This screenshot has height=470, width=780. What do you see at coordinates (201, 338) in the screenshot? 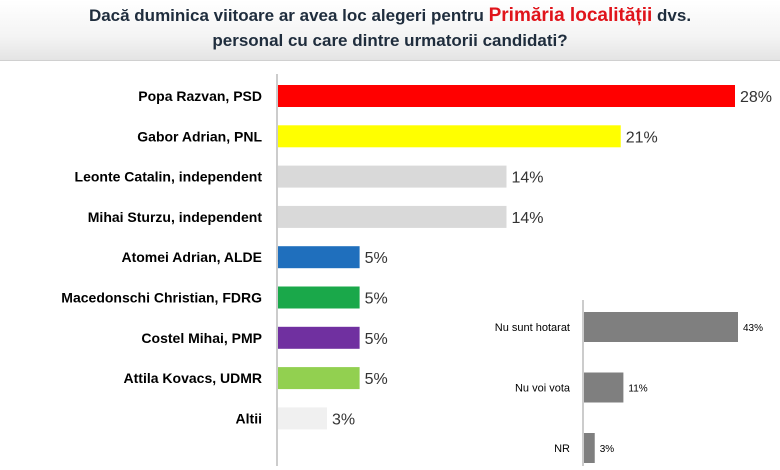
I see `category-label: Costel Mihai, PMP` at bounding box center [201, 338].